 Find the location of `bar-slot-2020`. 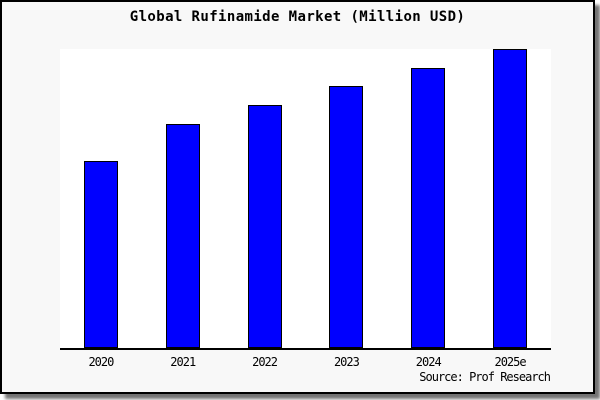

bar-slot-2020 is located at coordinates (101, 198).